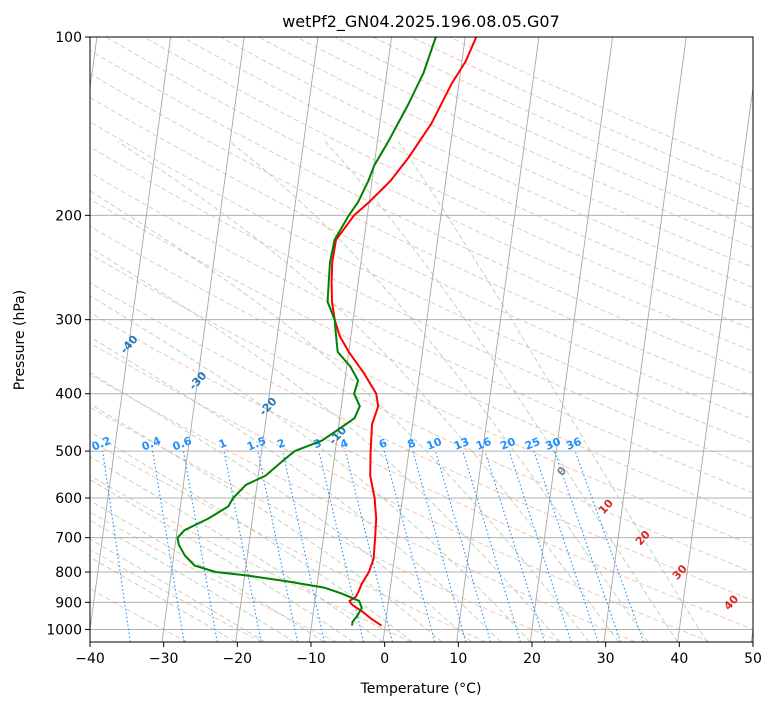 Image resolution: width=775 pixels, height=708 pixels. Describe the element at coordinates (311, 659) in the screenshot. I see `x-tick-label: −10` at that location.